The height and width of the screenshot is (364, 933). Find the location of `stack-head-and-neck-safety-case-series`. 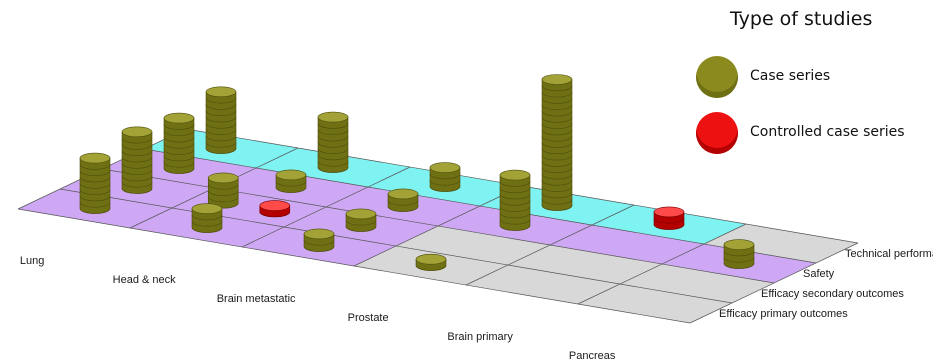

stack-head-and-neck-safety-case-series is located at coordinates (291, 181).